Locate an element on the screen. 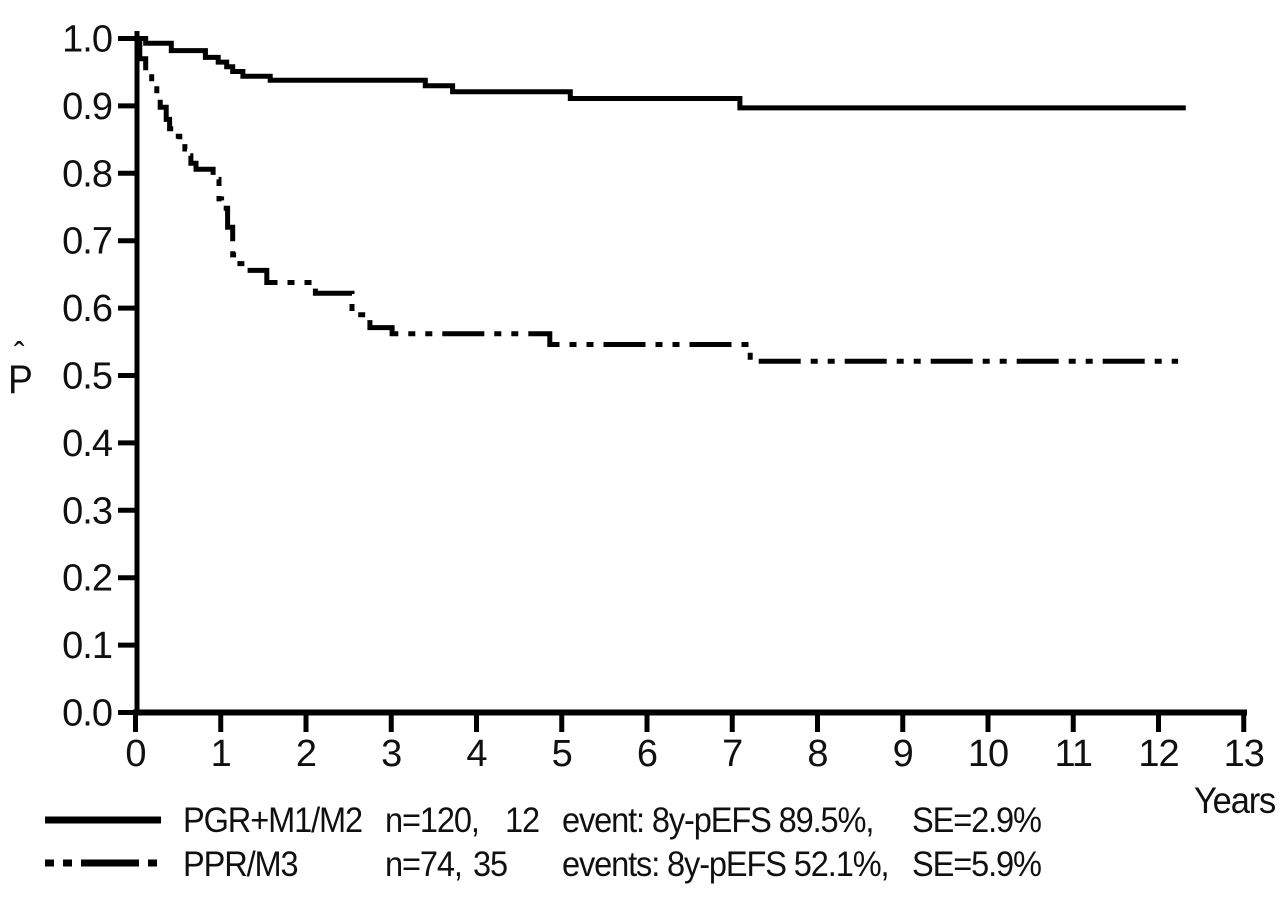 The width and height of the screenshot is (1280, 907). y-axis-label: P is located at coordinates (20, 380).